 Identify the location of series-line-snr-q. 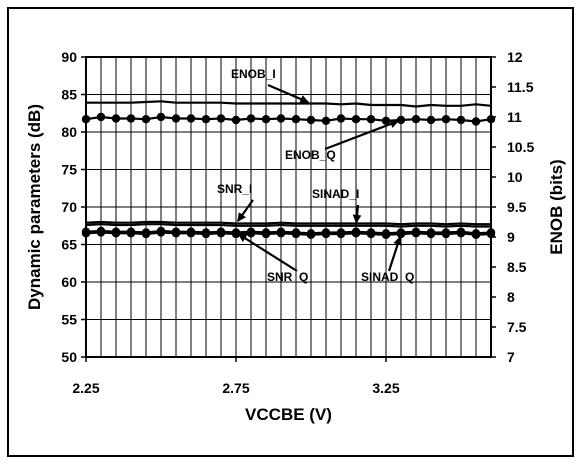
(288, 232).